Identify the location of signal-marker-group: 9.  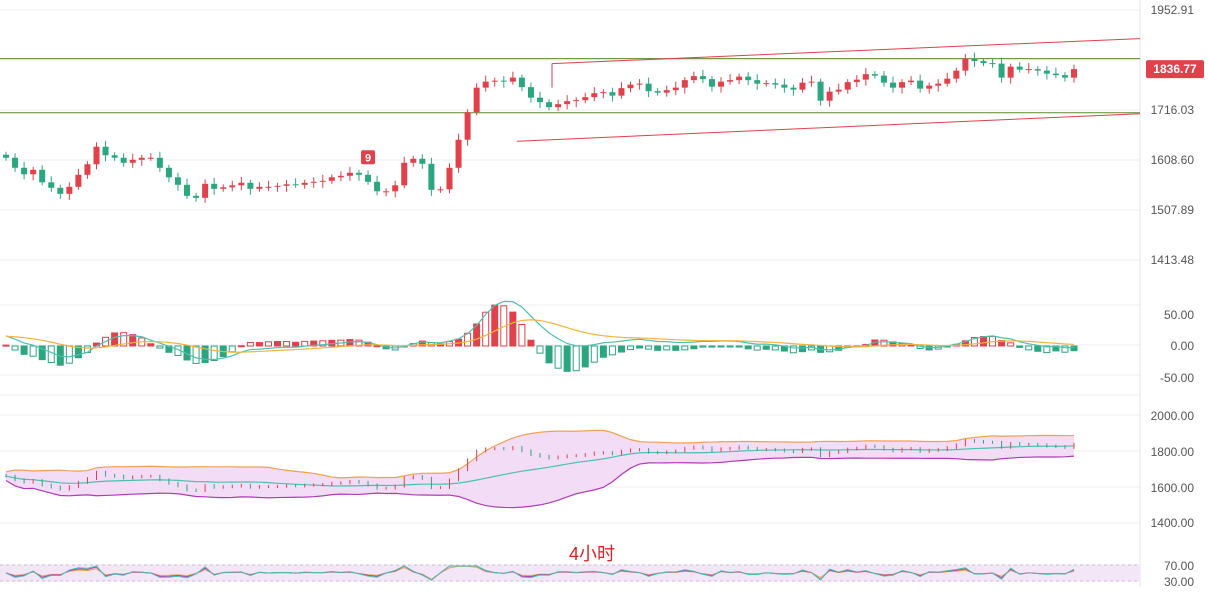
(368, 157).